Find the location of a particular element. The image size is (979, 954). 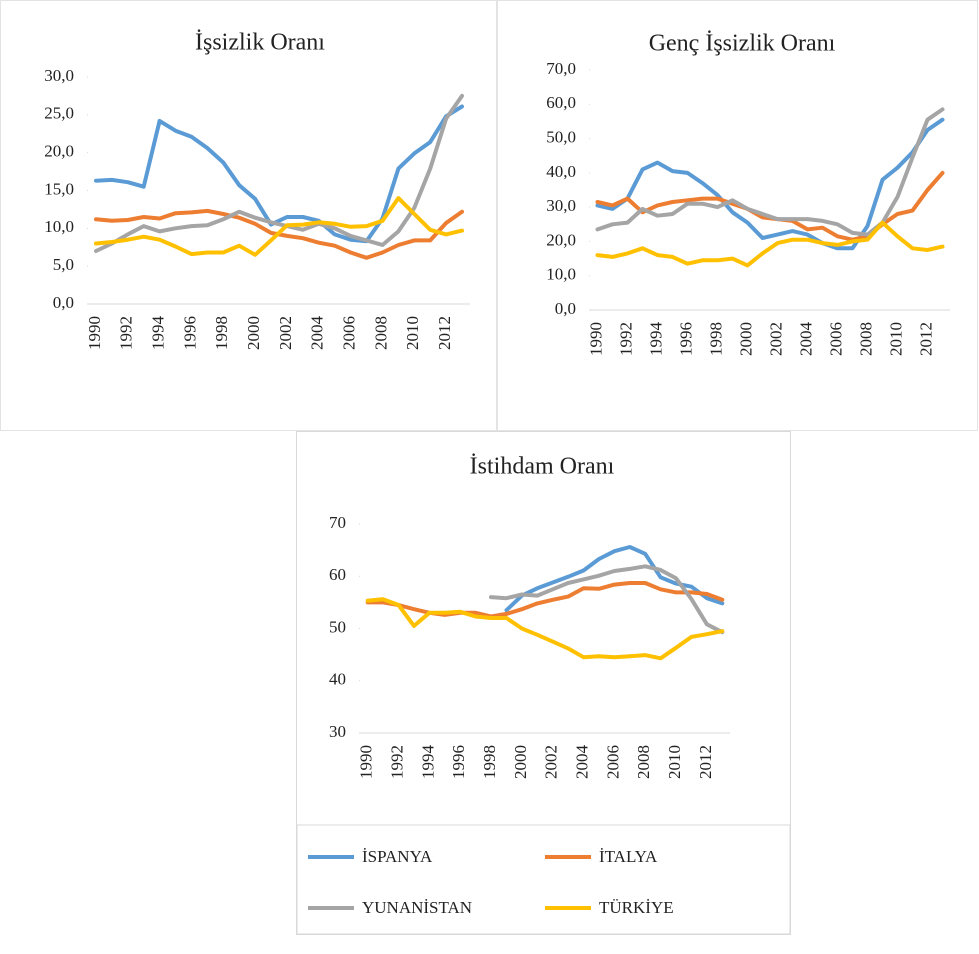

legend-label: YUNANİSTAN is located at coordinates (417, 907).